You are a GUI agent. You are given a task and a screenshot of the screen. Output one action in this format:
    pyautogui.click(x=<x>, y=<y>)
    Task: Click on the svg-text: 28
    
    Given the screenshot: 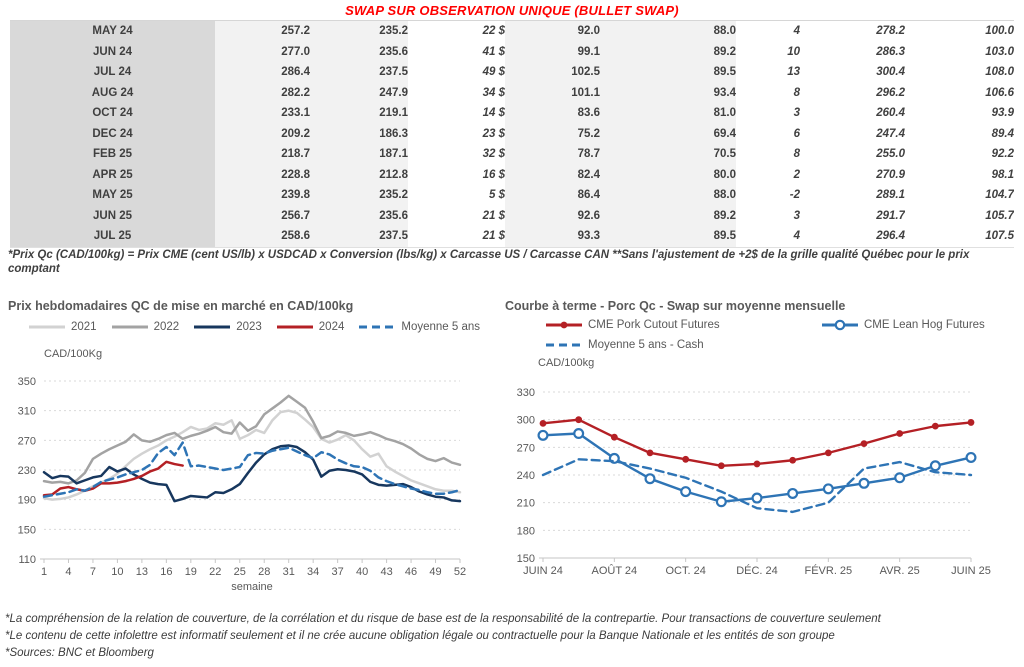 What is the action you would take?
    pyautogui.click(x=264, y=572)
    